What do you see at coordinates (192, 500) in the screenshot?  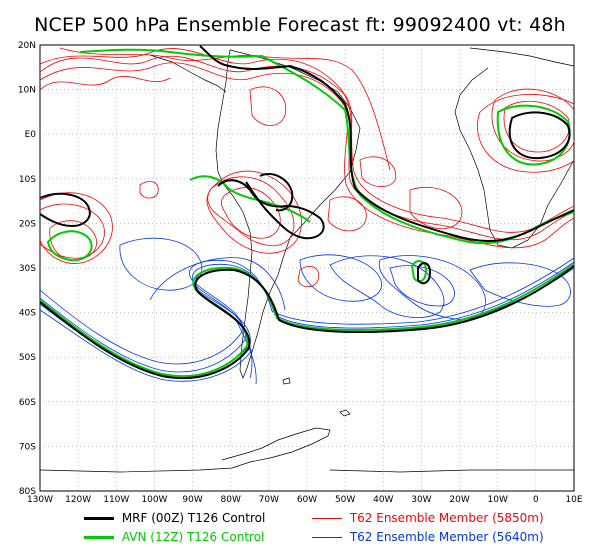 I see `lon-label: 90W` at bounding box center [192, 500].